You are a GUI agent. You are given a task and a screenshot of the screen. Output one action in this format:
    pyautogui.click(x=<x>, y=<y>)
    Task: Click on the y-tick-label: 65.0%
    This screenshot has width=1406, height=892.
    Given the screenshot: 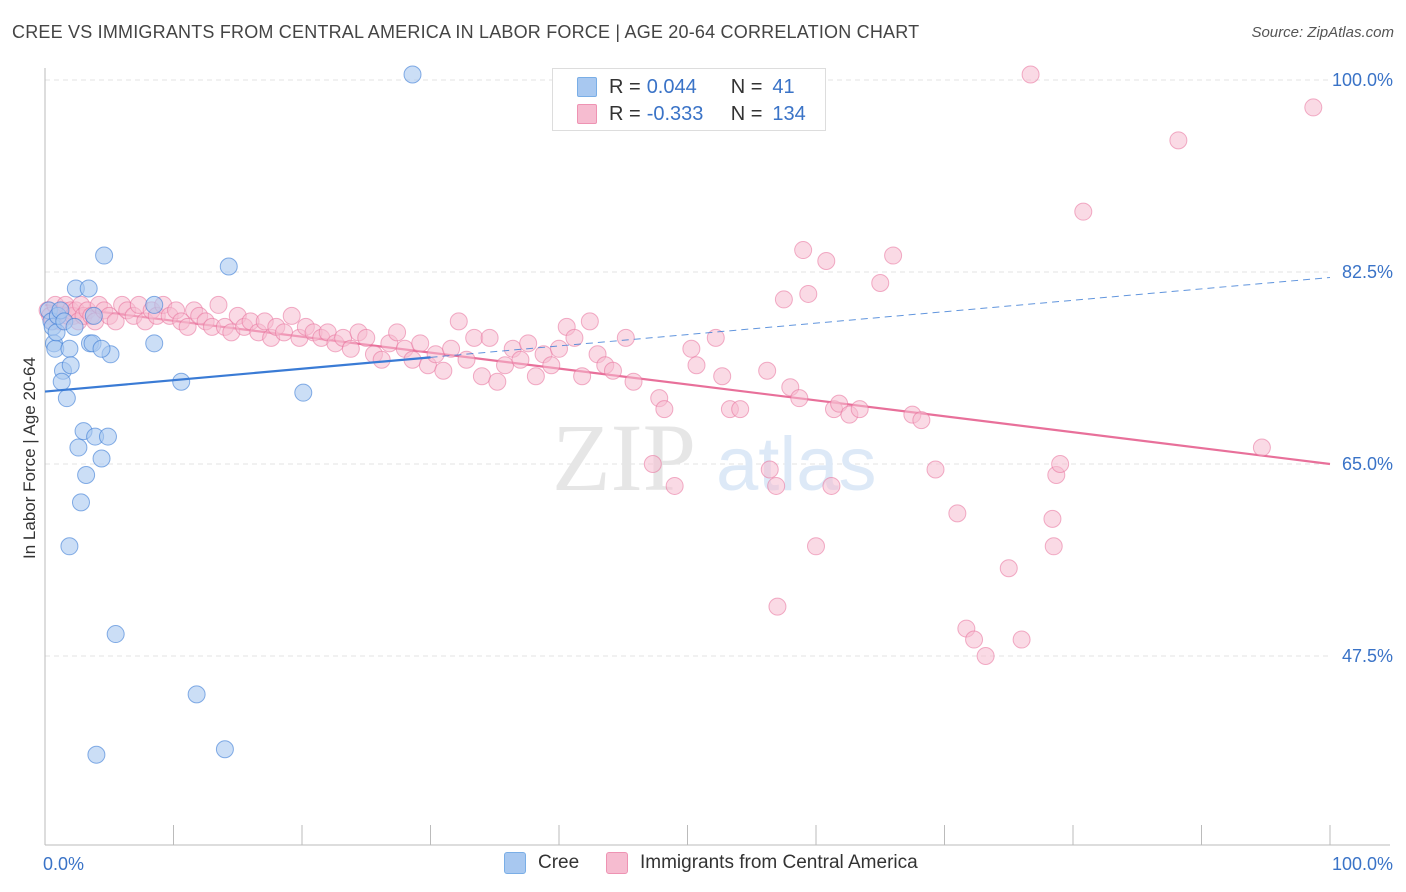 What is the action you would take?
    pyautogui.click(x=1367, y=464)
    